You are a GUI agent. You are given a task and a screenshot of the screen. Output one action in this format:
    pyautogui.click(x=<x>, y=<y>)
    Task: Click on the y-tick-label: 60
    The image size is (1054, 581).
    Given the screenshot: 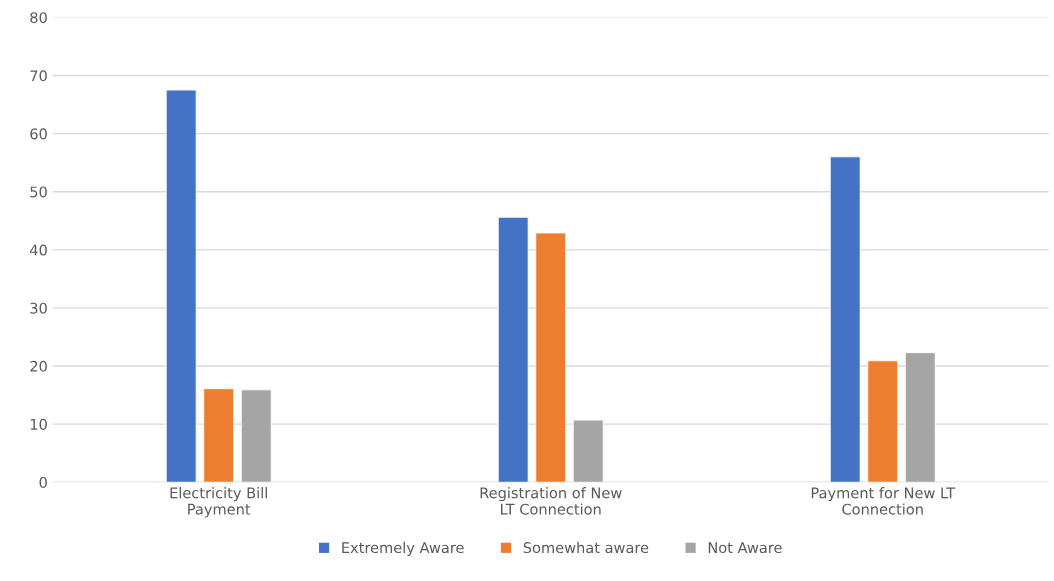 What is the action you would take?
    pyautogui.click(x=38, y=134)
    